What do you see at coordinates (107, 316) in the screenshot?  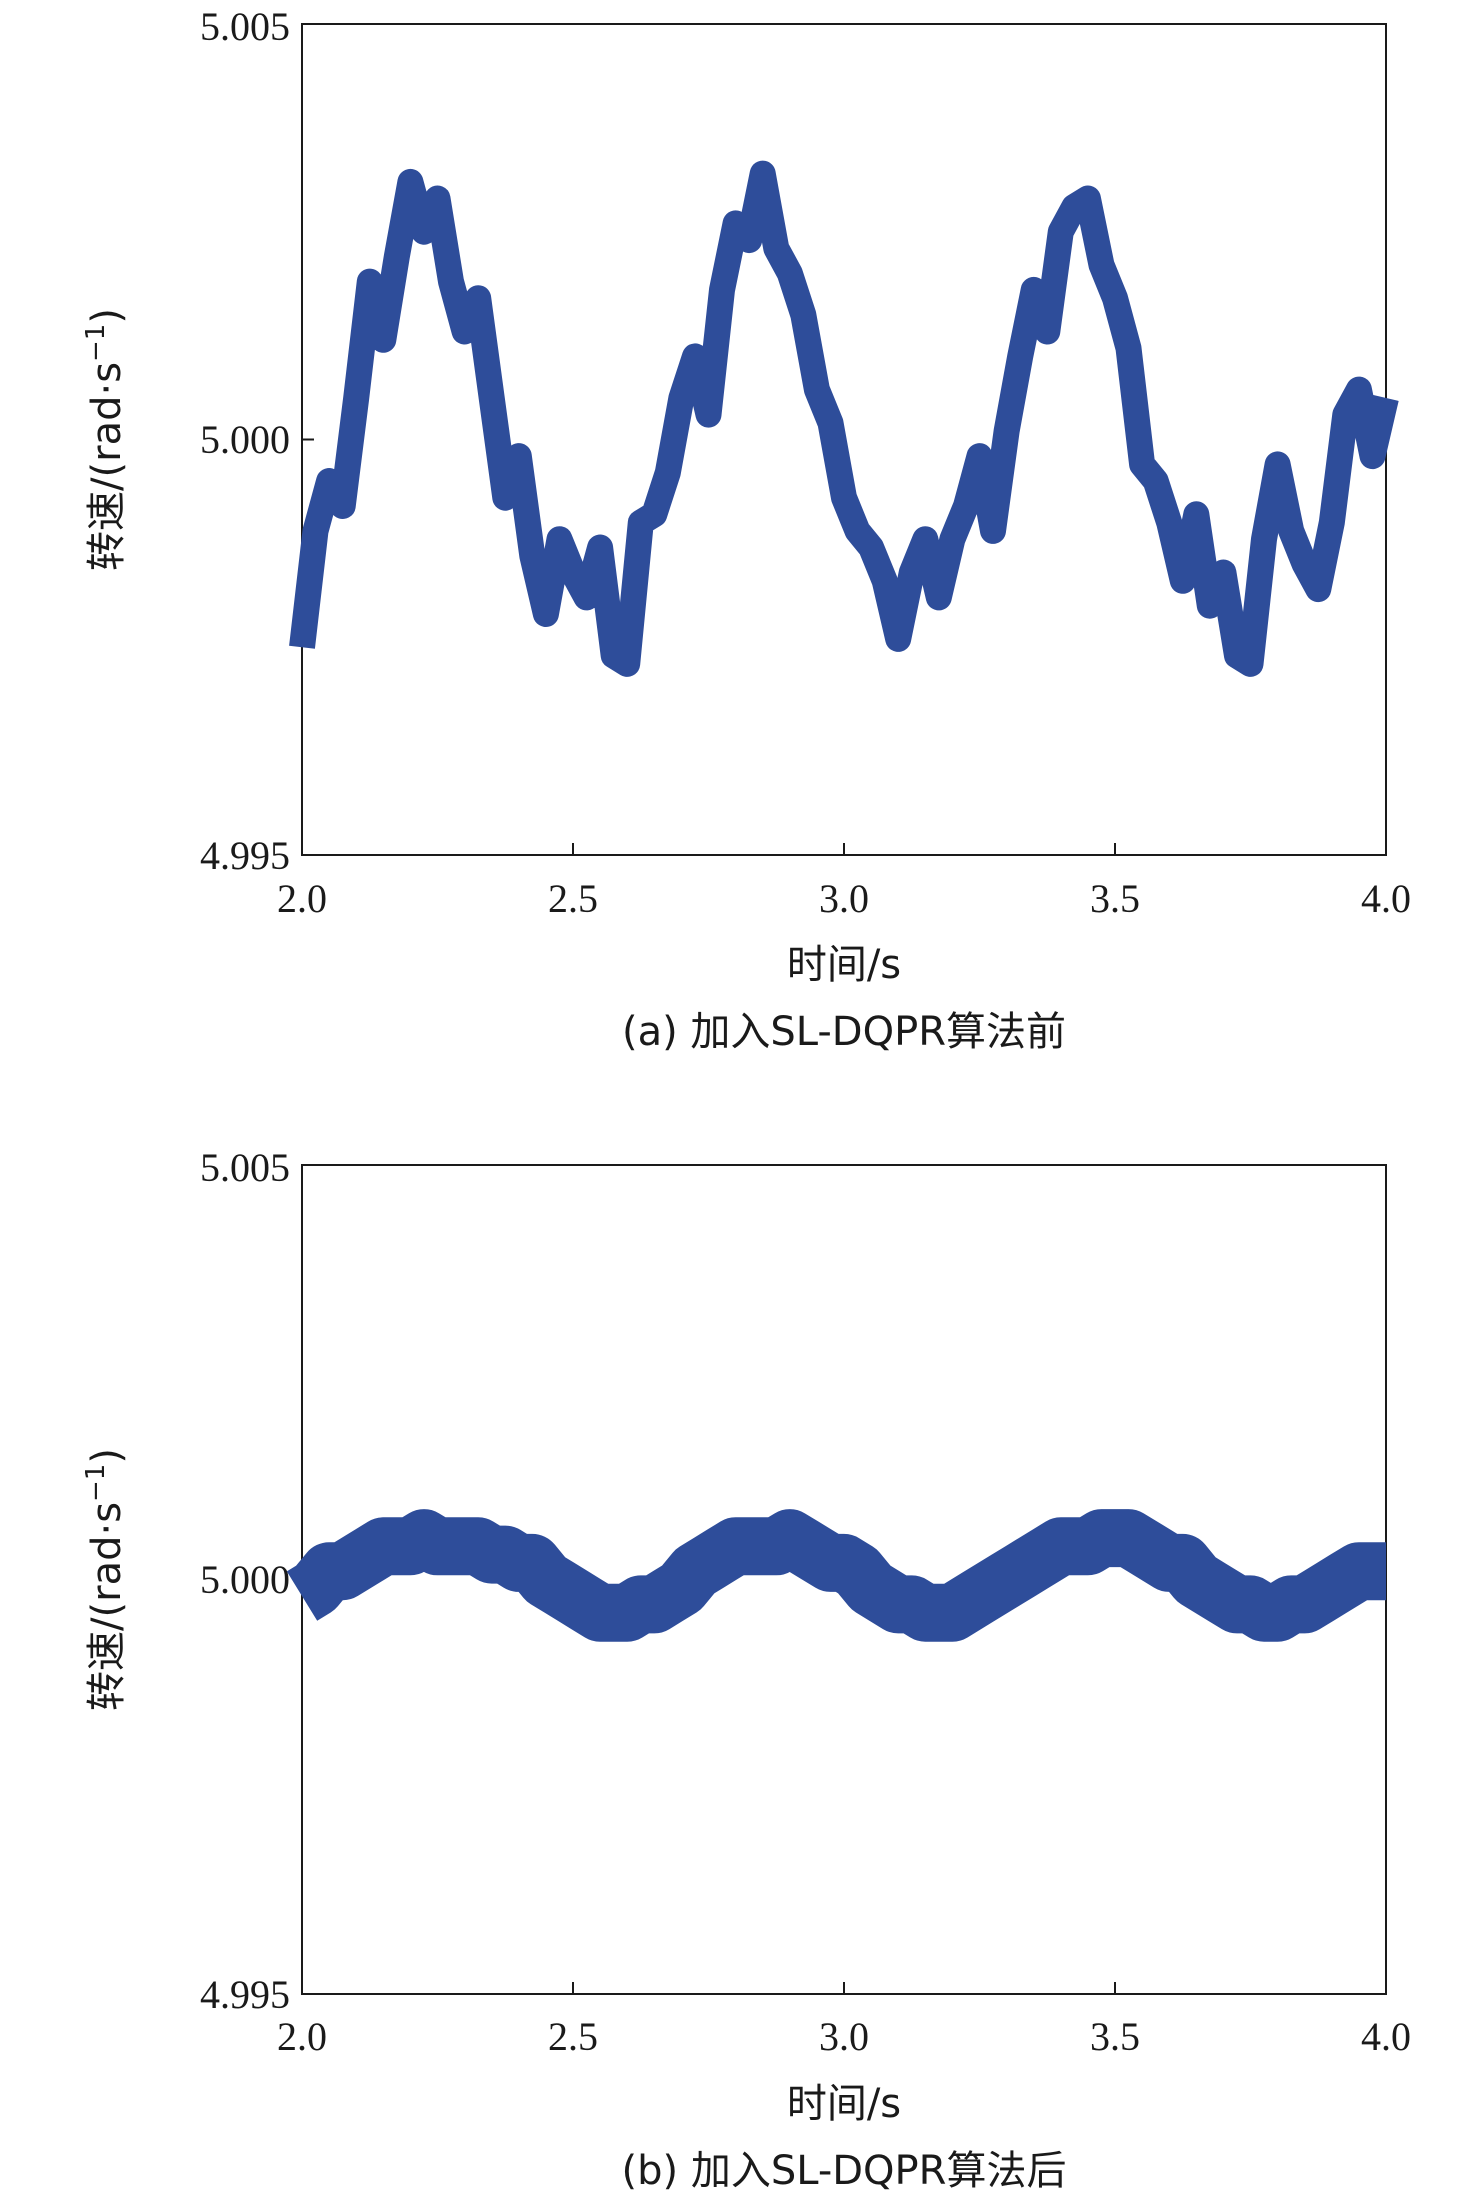 I see `y-axis-label-a-close: )` at bounding box center [107, 316].